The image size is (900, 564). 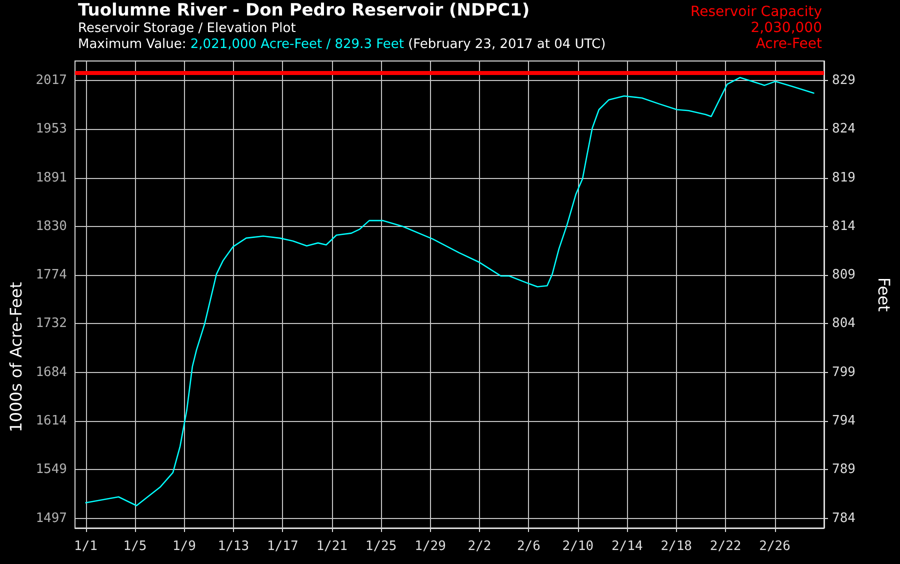 What do you see at coordinates (381, 546) in the screenshot?
I see `x-tick-label: 1/25` at bounding box center [381, 546].